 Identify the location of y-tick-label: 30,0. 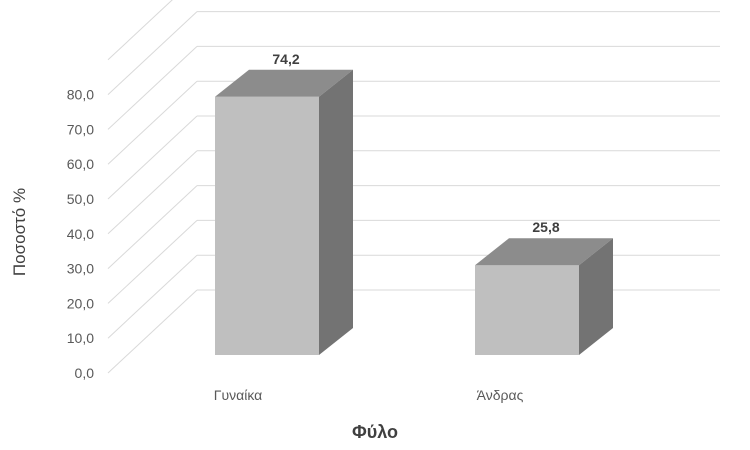
(80, 269).